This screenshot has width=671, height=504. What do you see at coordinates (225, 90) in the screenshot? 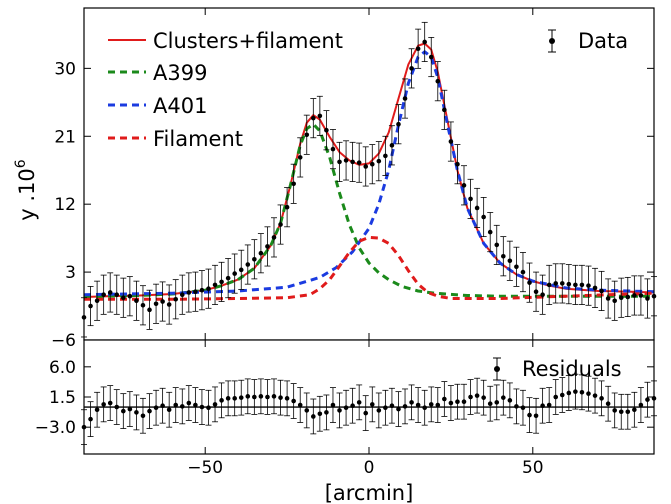
I see `legend: Clusters+filament A399 A401 Filament` at bounding box center [225, 90].